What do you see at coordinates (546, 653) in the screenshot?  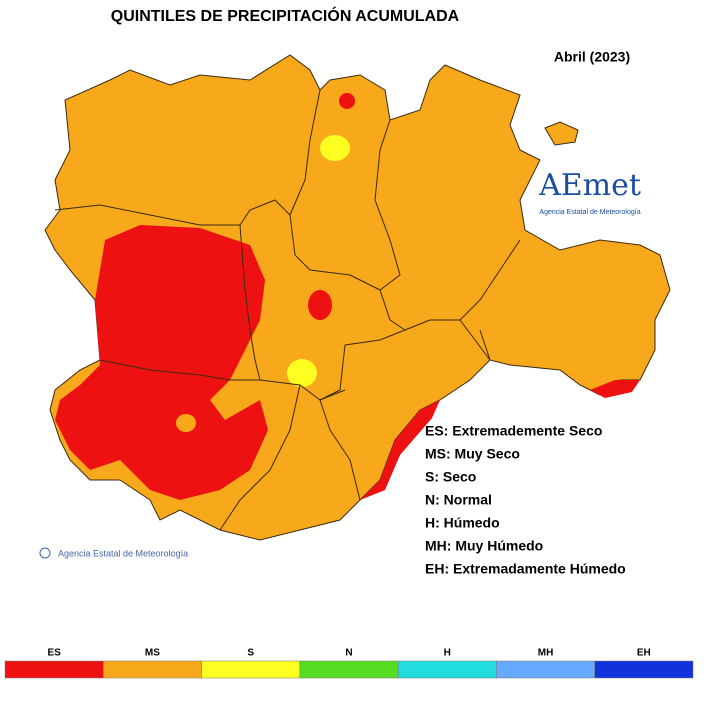 I see `scale-label: MH` at bounding box center [546, 653].